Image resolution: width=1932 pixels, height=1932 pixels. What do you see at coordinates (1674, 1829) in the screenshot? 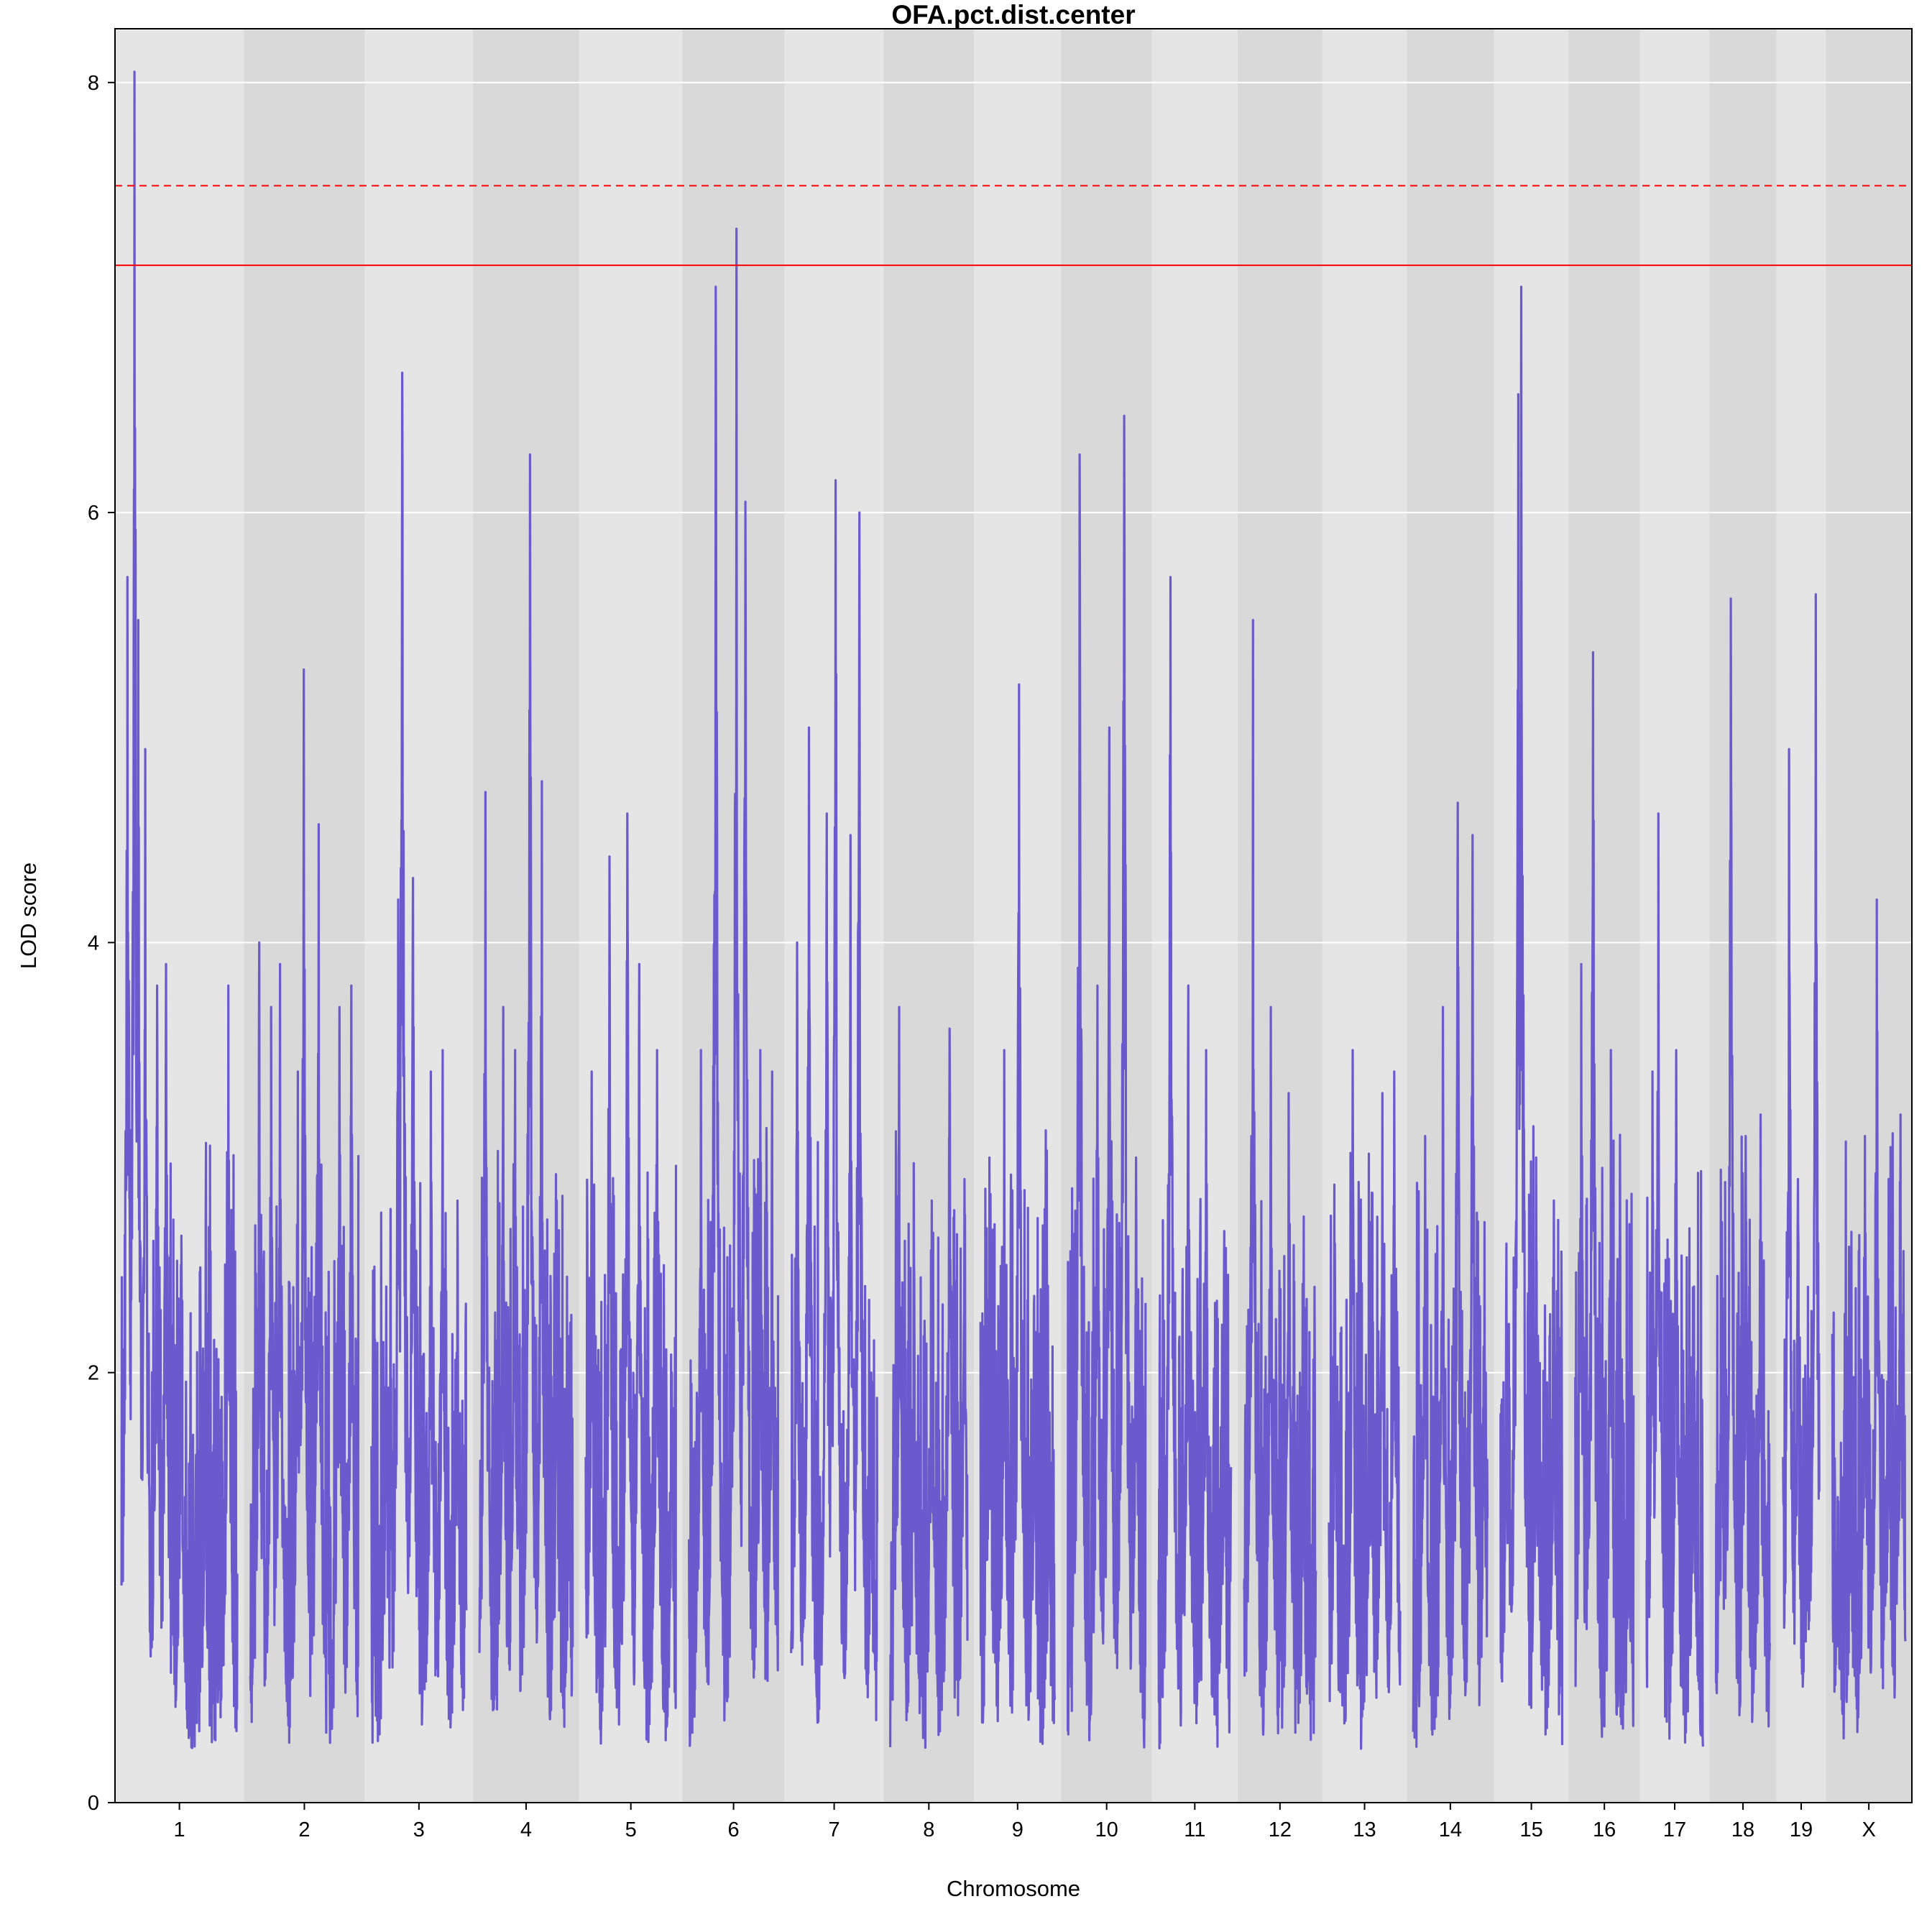
I see `x-tick-label: 17` at bounding box center [1674, 1829].